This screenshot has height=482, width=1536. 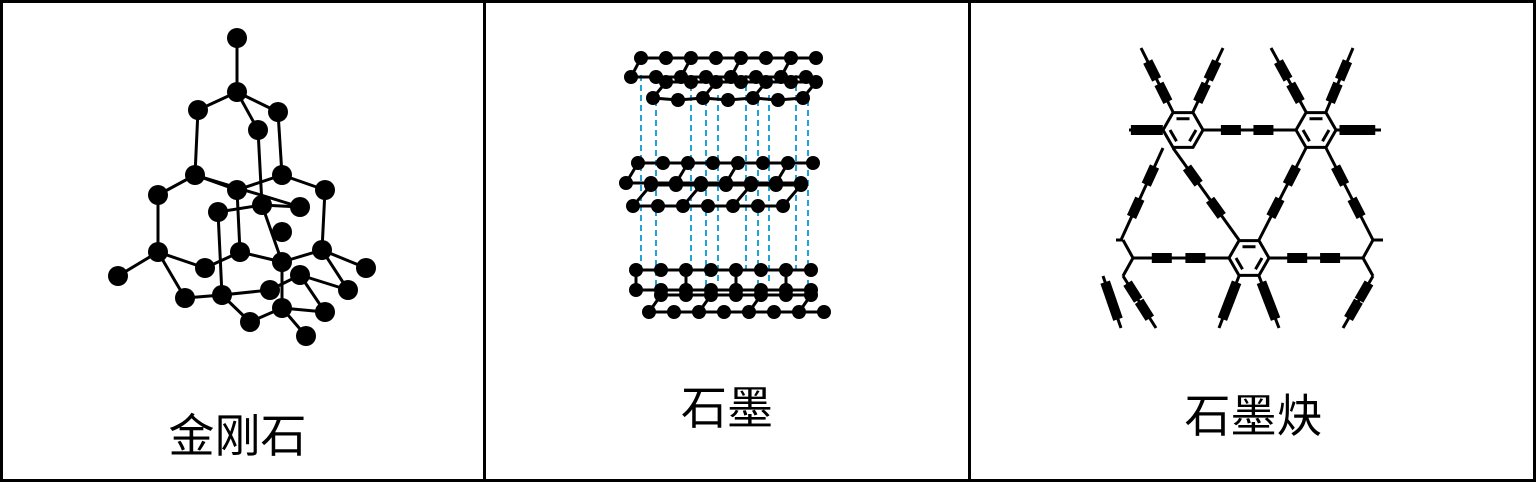 What do you see at coordinates (727, 408) in the screenshot?
I see `graphite-caption: 石墨` at bounding box center [727, 408].